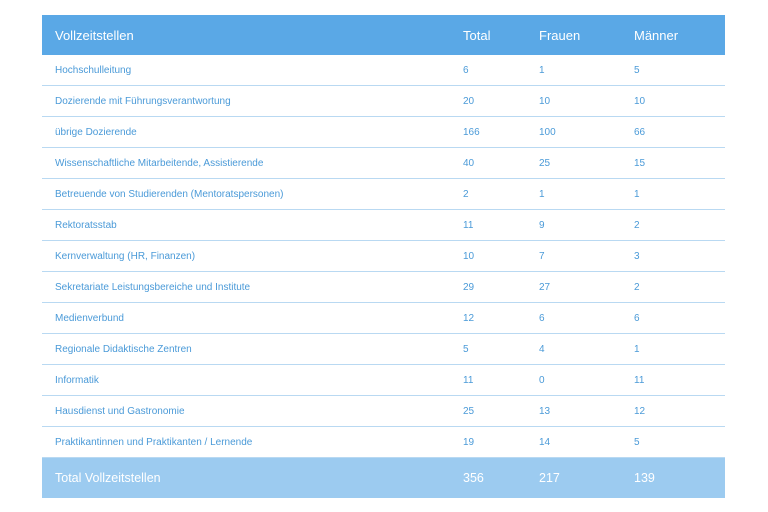  Describe the element at coordinates (542, 318) in the screenshot. I see `row-frauen: 6` at that location.